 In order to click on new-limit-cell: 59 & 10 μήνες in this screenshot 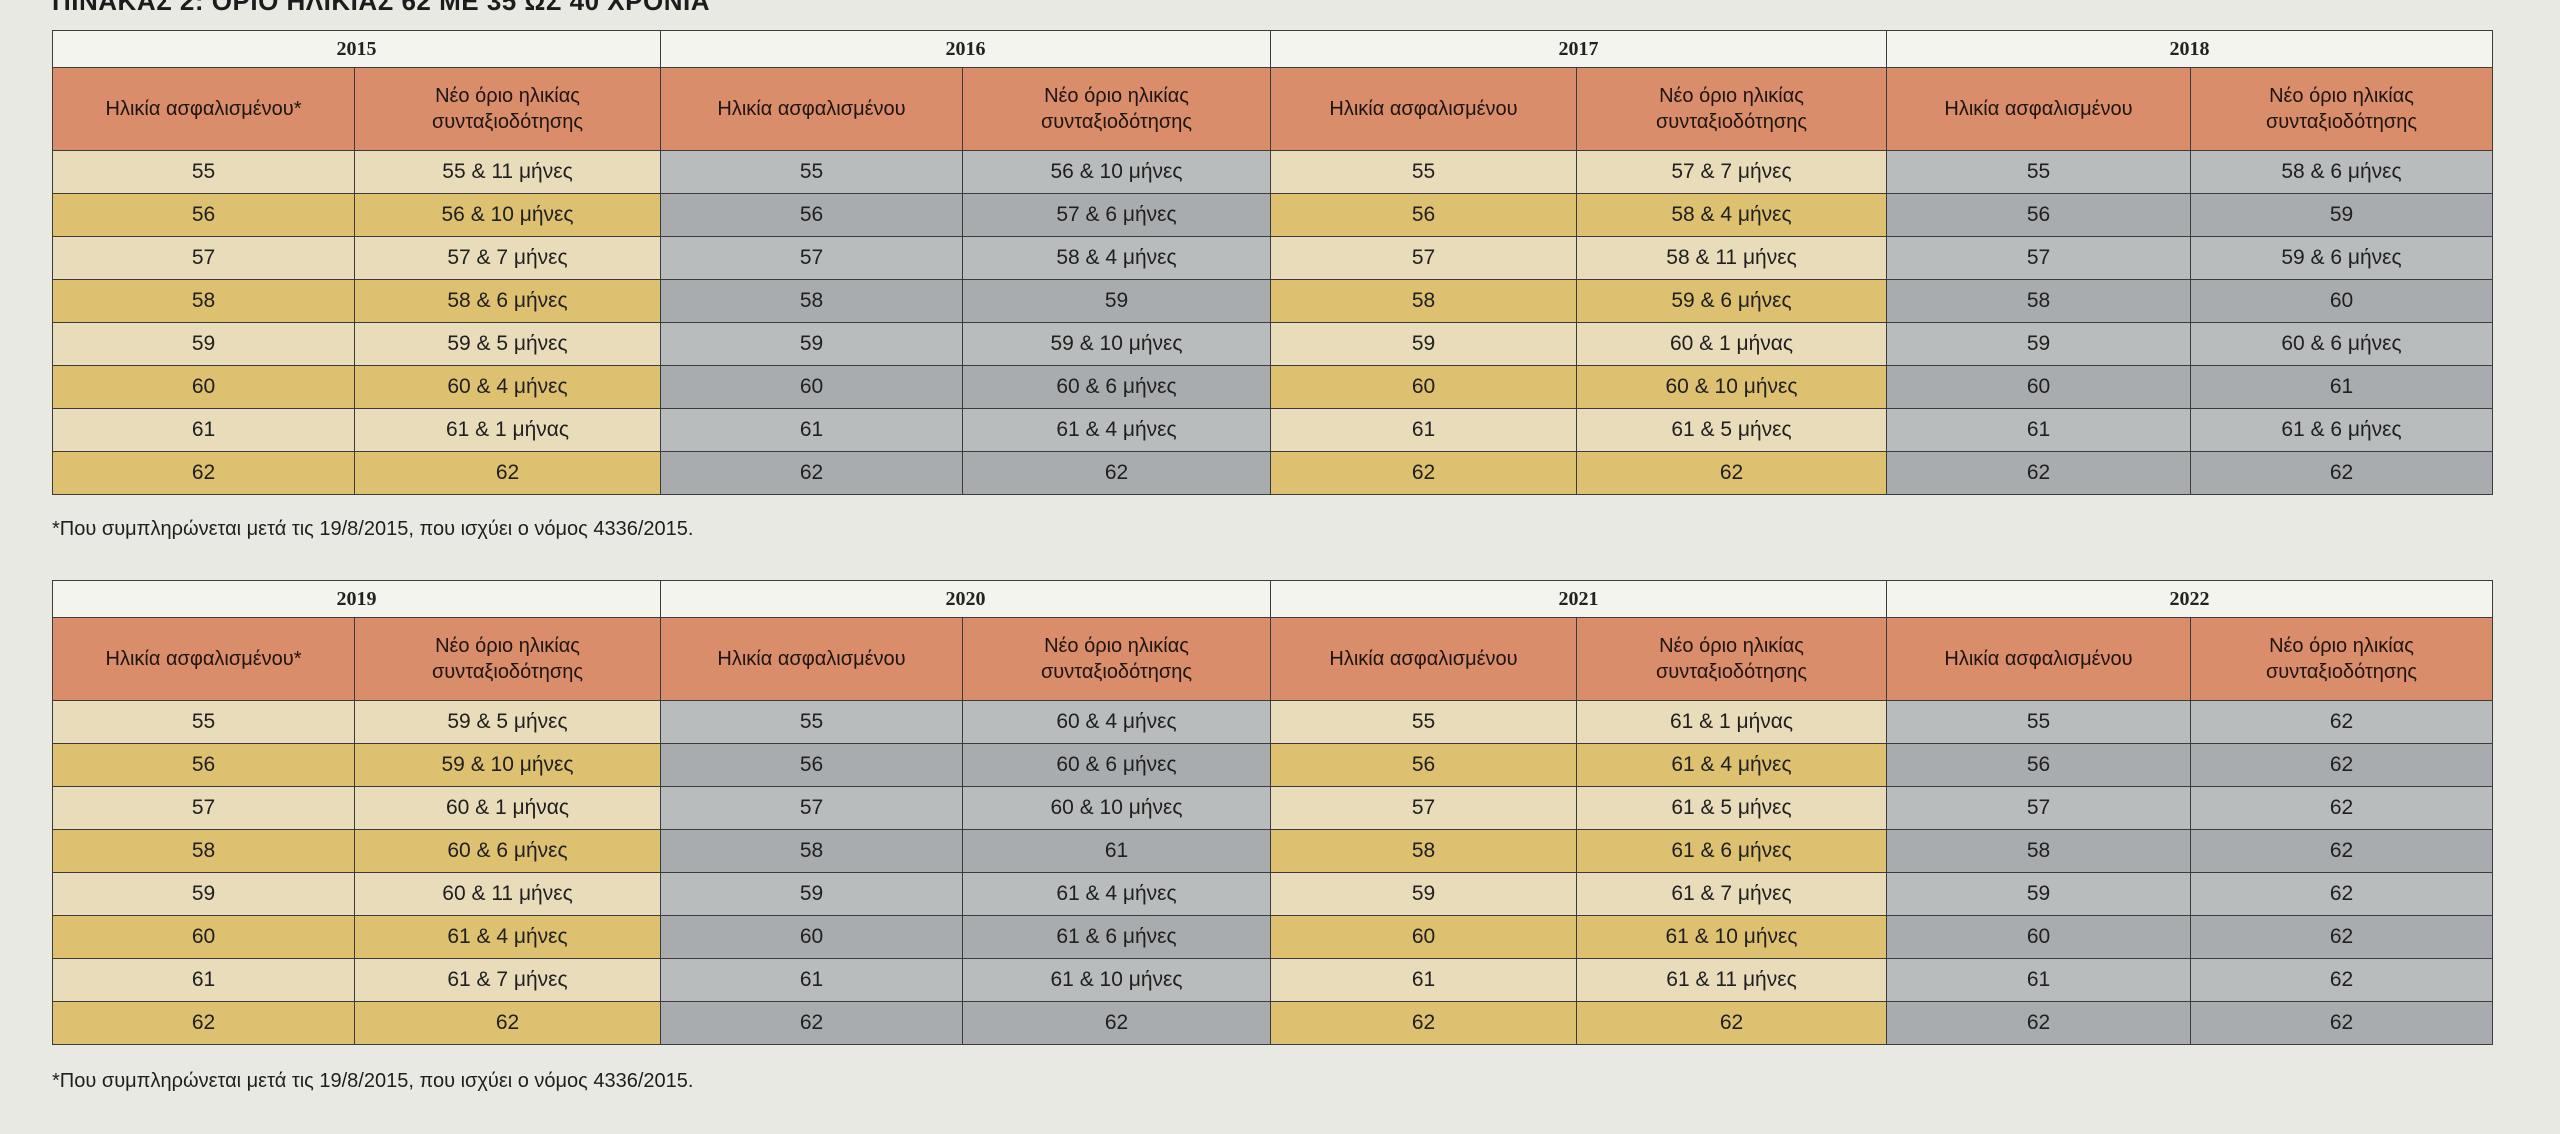, I will do `click(507, 765)`.